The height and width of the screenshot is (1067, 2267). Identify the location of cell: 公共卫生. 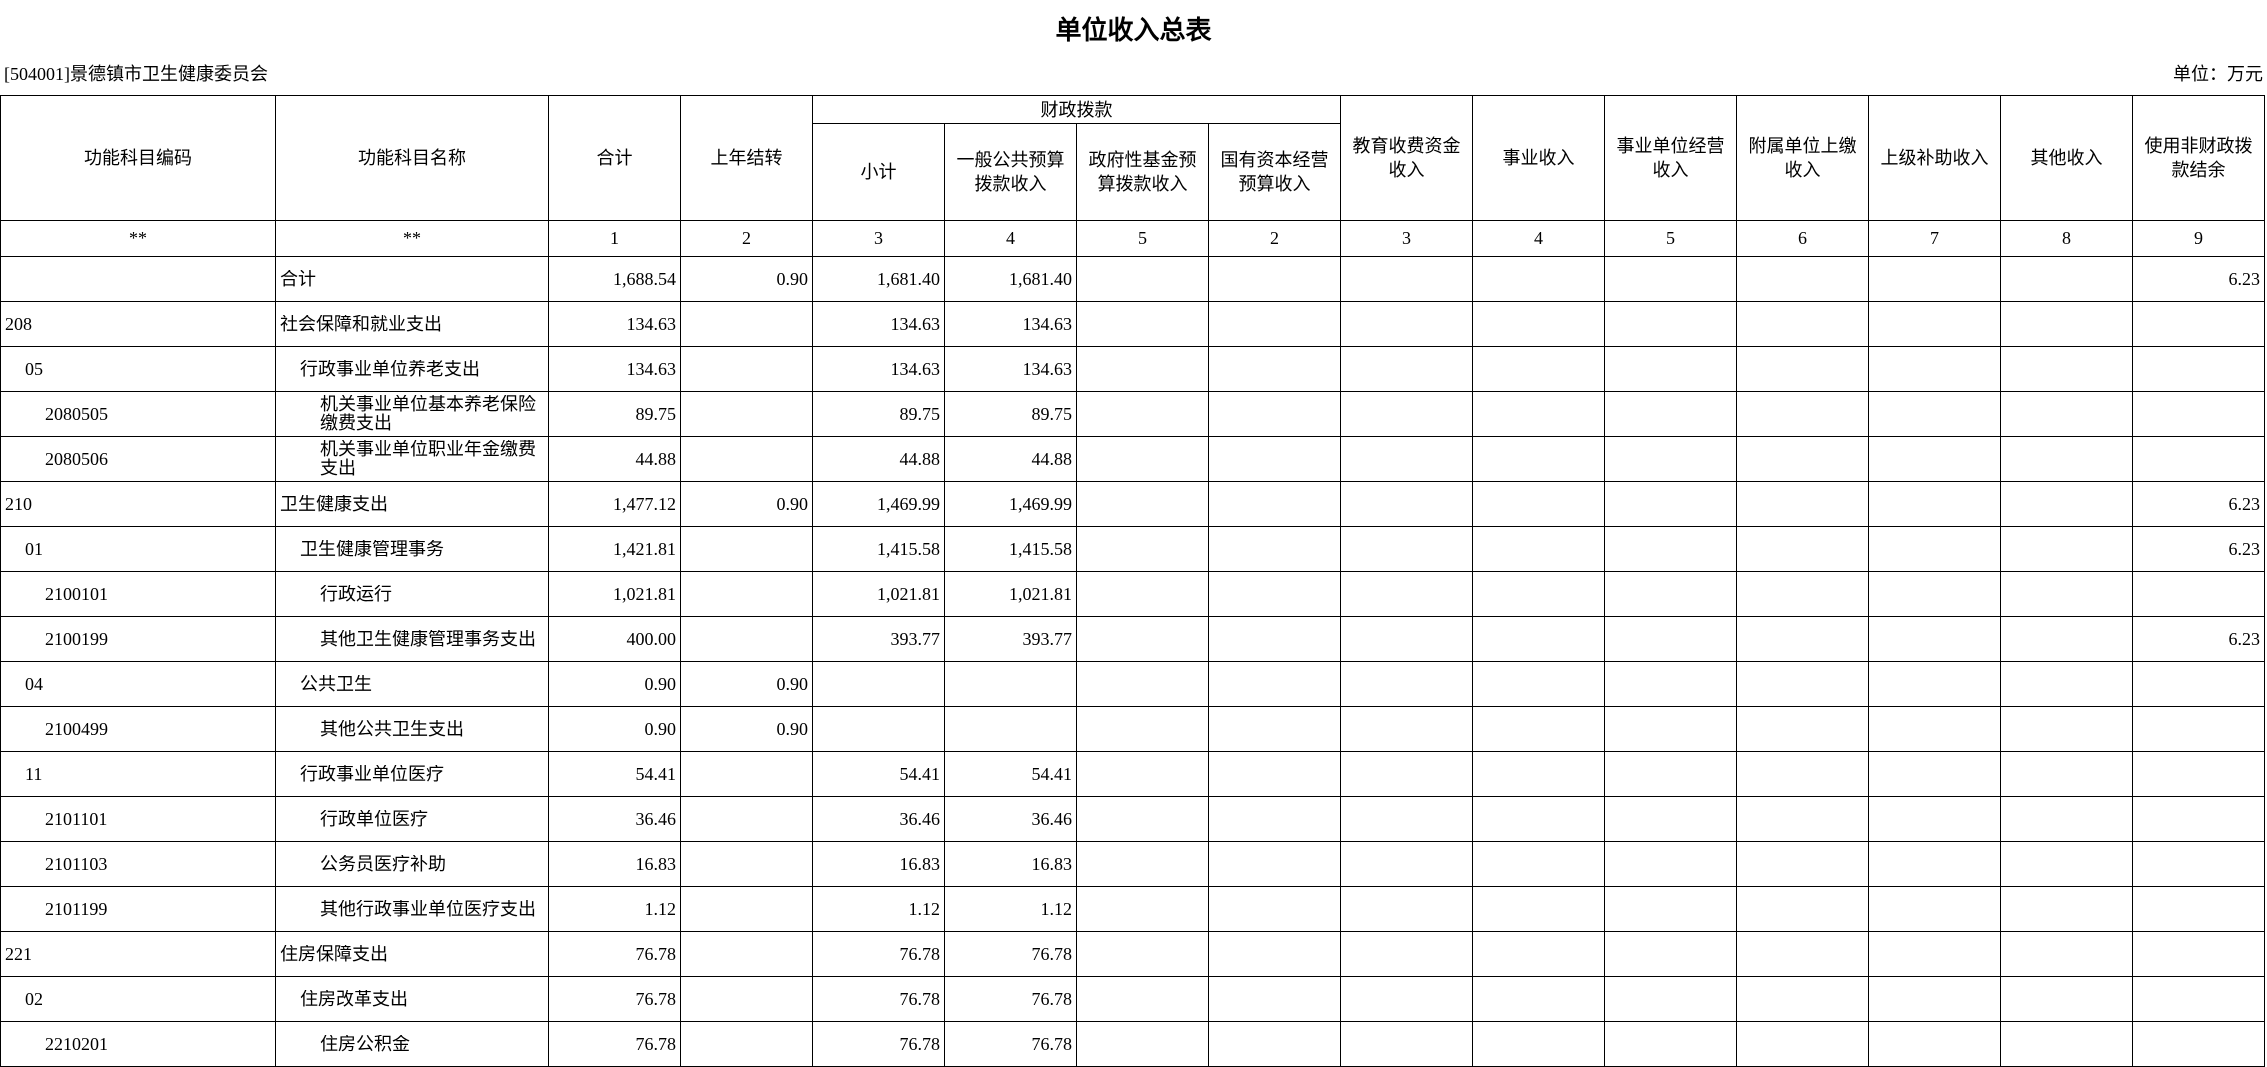
(412, 684).